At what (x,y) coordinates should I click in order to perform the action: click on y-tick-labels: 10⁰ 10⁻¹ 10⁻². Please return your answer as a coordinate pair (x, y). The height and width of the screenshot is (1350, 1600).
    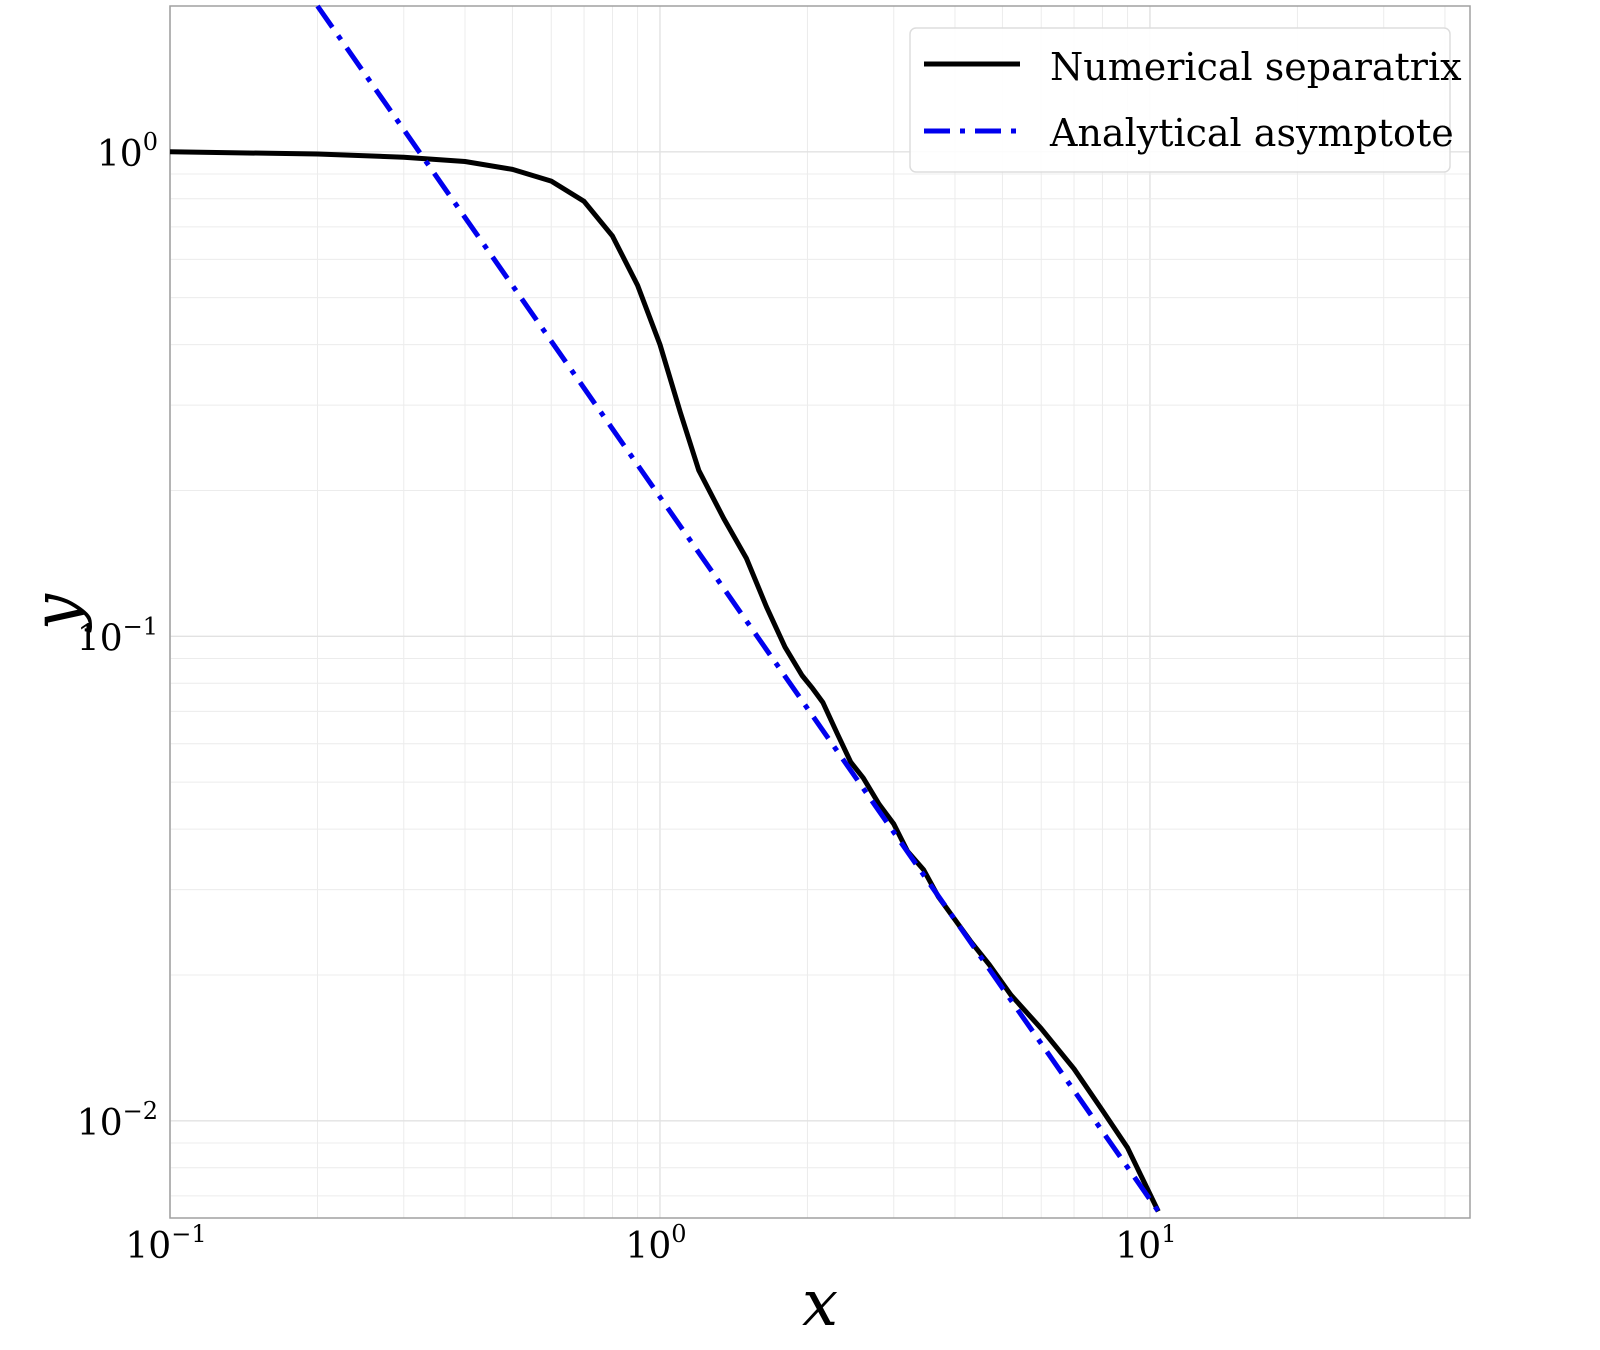
    Looking at the image, I should click on (117, 636).